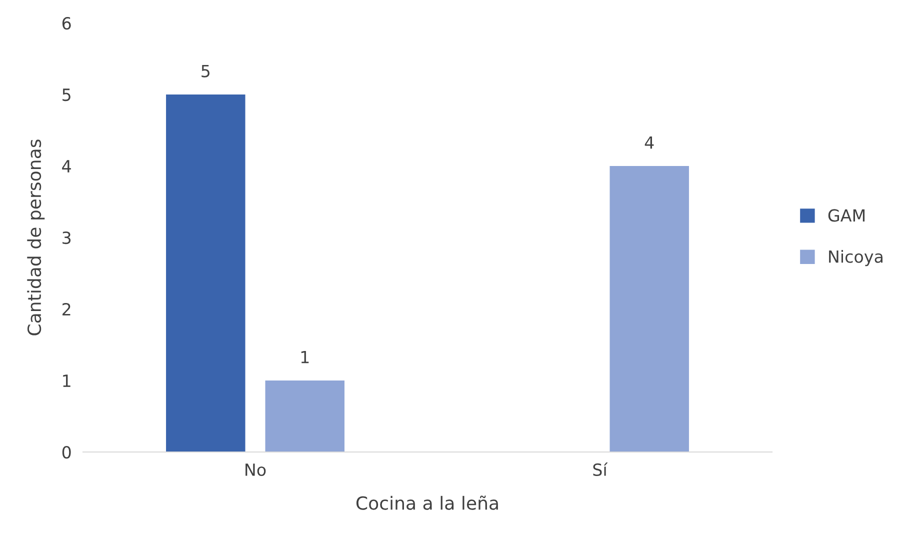 The height and width of the screenshot is (533, 907). I want to click on legend-label: Nicoya, so click(855, 258).